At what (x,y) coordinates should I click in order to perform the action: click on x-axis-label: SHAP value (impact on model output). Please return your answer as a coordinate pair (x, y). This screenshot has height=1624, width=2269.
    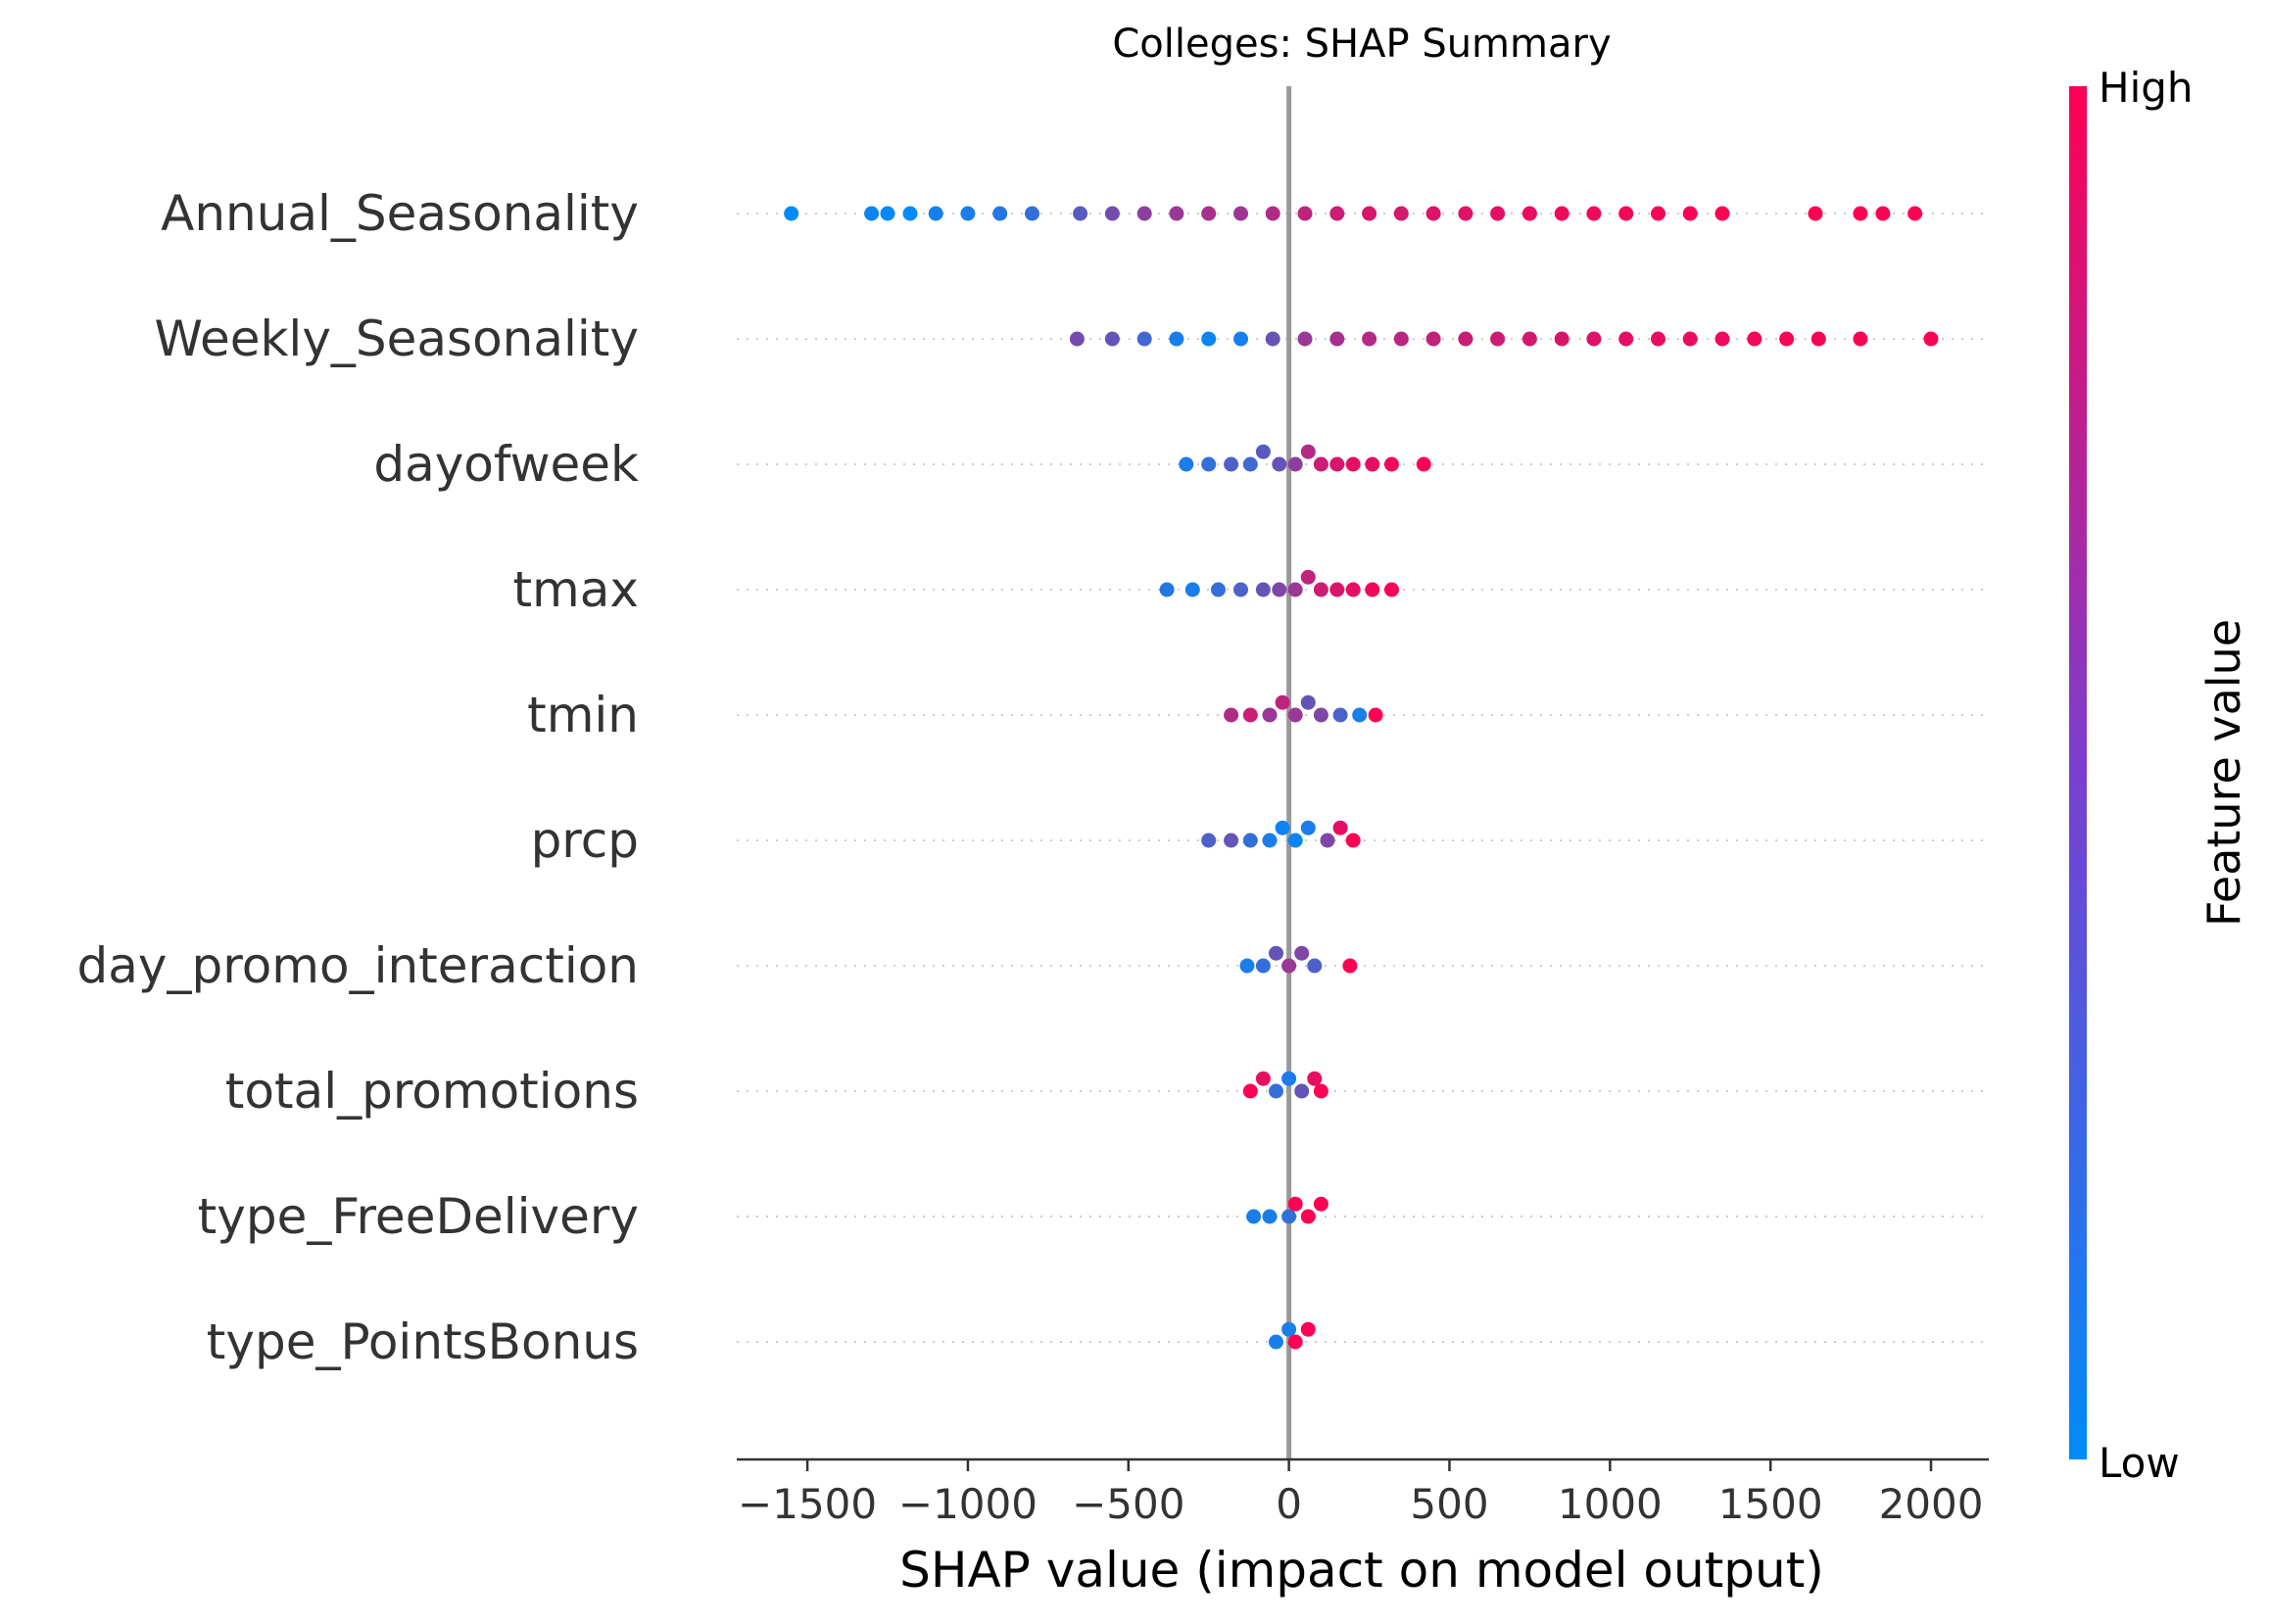
    Looking at the image, I should click on (1361, 1570).